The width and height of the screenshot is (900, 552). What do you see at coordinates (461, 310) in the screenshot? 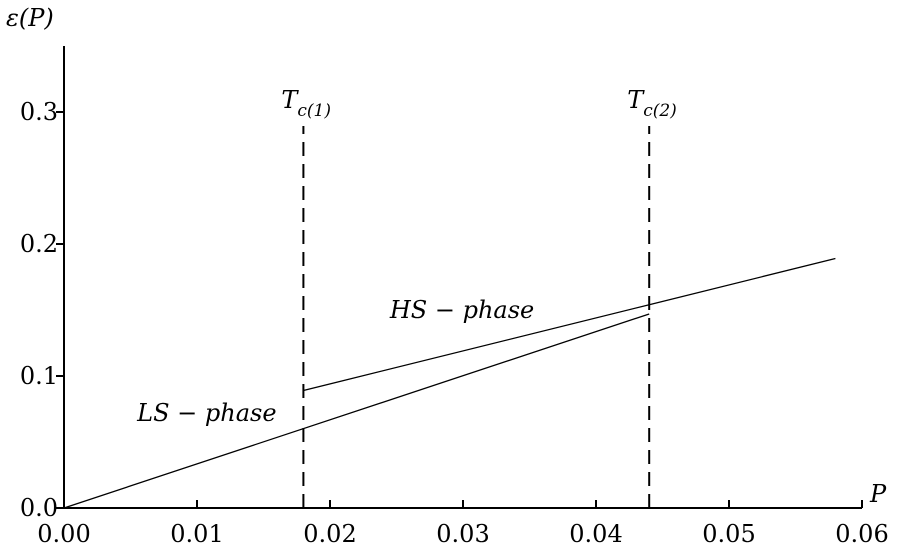
I see `phase-annotation: HS − phase` at bounding box center [461, 310].